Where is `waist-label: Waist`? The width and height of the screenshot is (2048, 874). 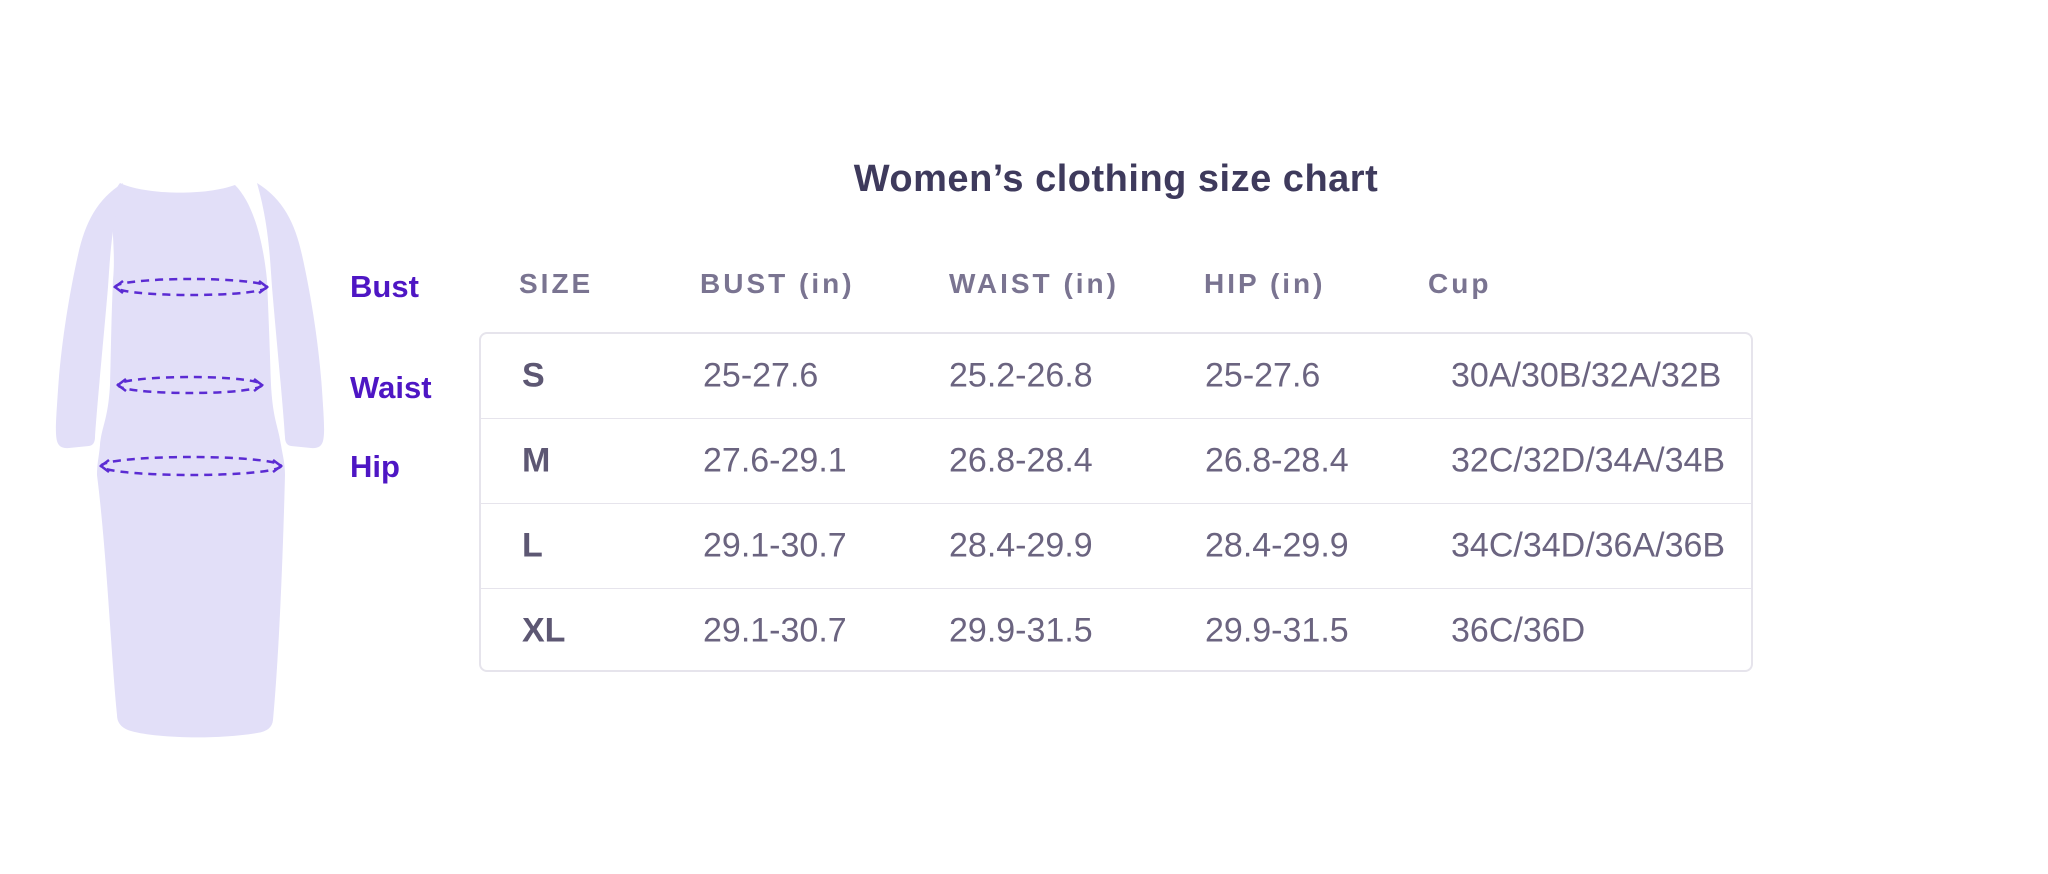
waist-label: Waist is located at coordinates (391, 387).